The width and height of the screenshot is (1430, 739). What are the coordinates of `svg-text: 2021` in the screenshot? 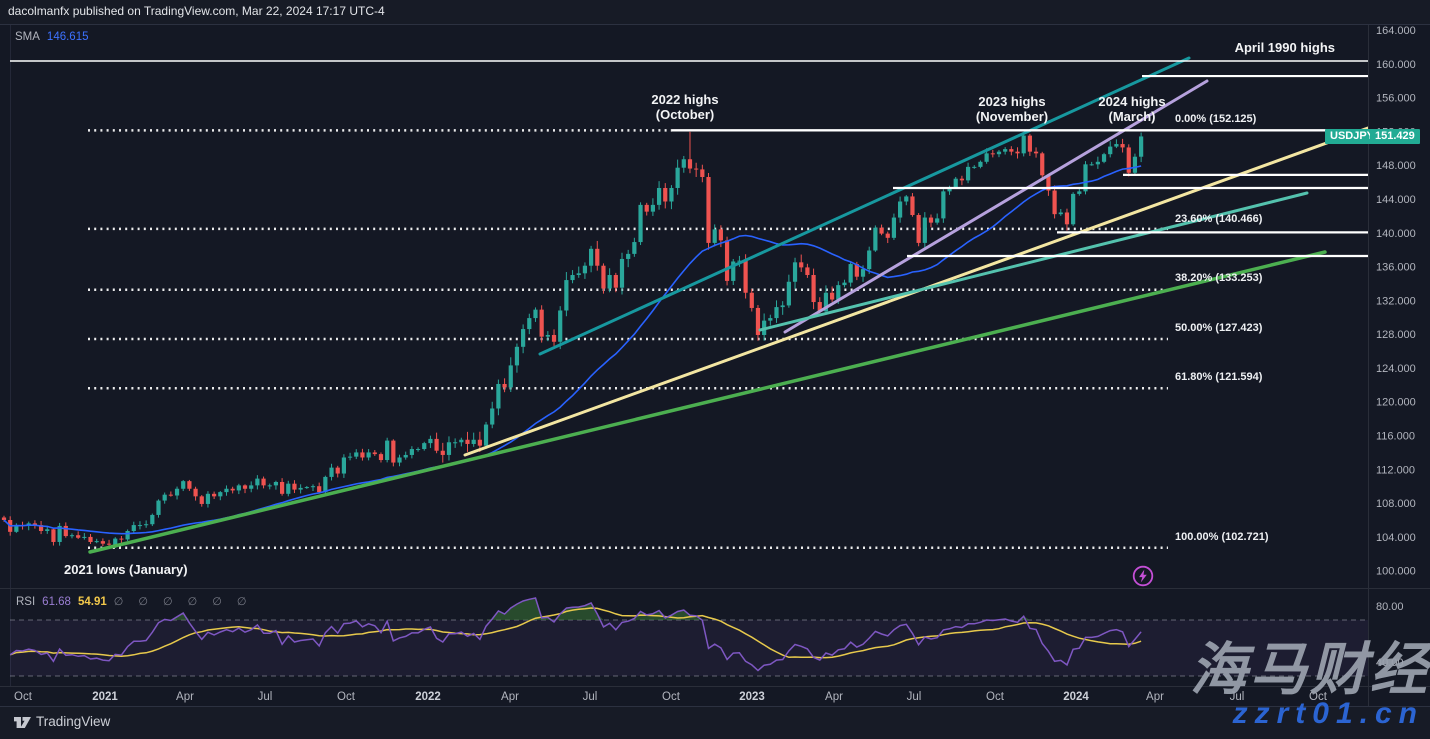 It's located at (105, 697).